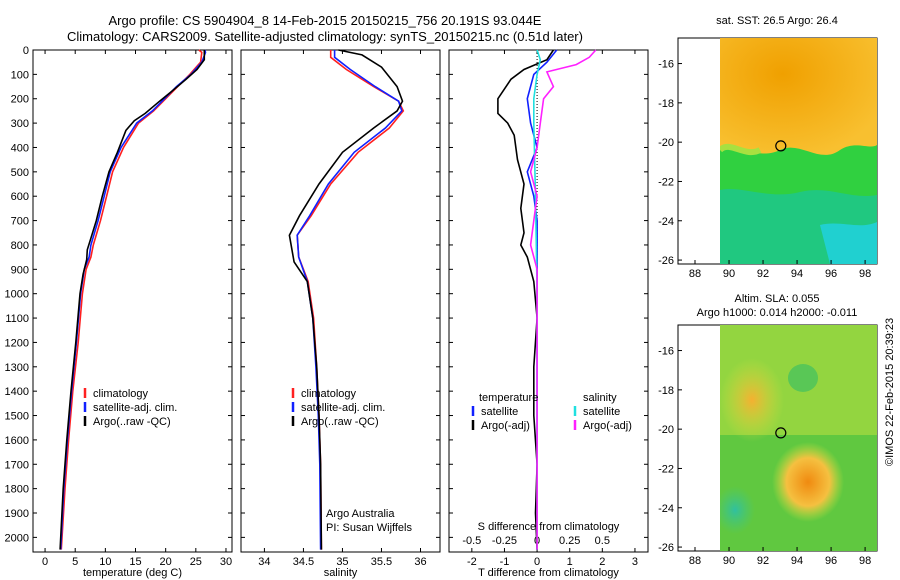  Describe the element at coordinates (20, 173) in the screenshot. I see `depth-tick-label: 500` at that location.